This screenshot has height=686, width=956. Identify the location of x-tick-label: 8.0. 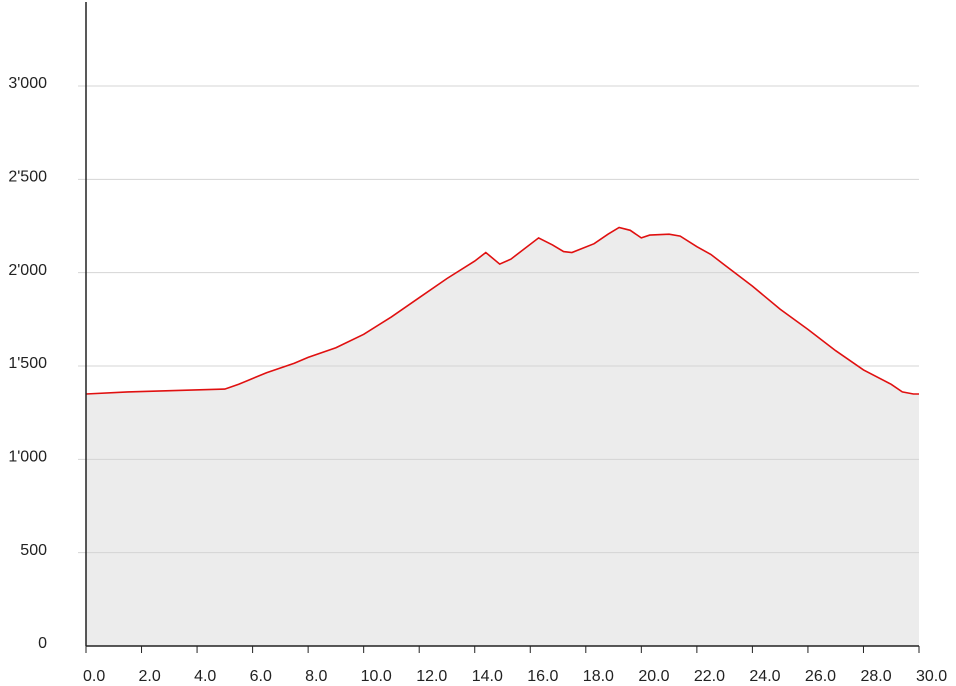
(316, 676).